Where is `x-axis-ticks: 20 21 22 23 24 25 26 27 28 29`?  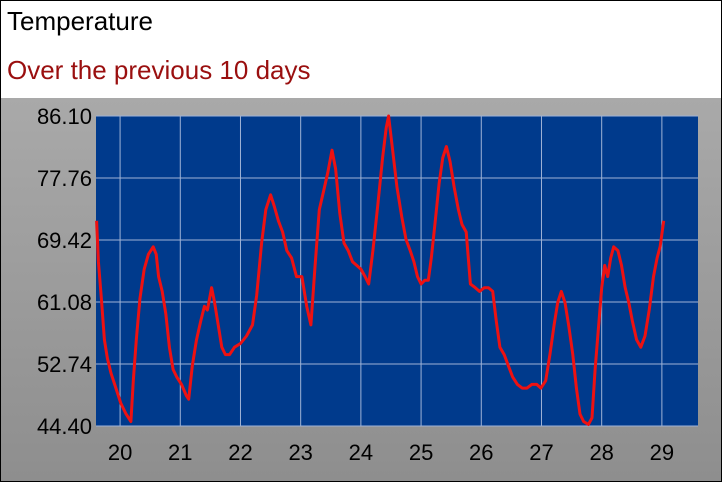
x-axis-ticks: 20 21 22 23 24 25 26 27 28 29 is located at coordinates (391, 452).